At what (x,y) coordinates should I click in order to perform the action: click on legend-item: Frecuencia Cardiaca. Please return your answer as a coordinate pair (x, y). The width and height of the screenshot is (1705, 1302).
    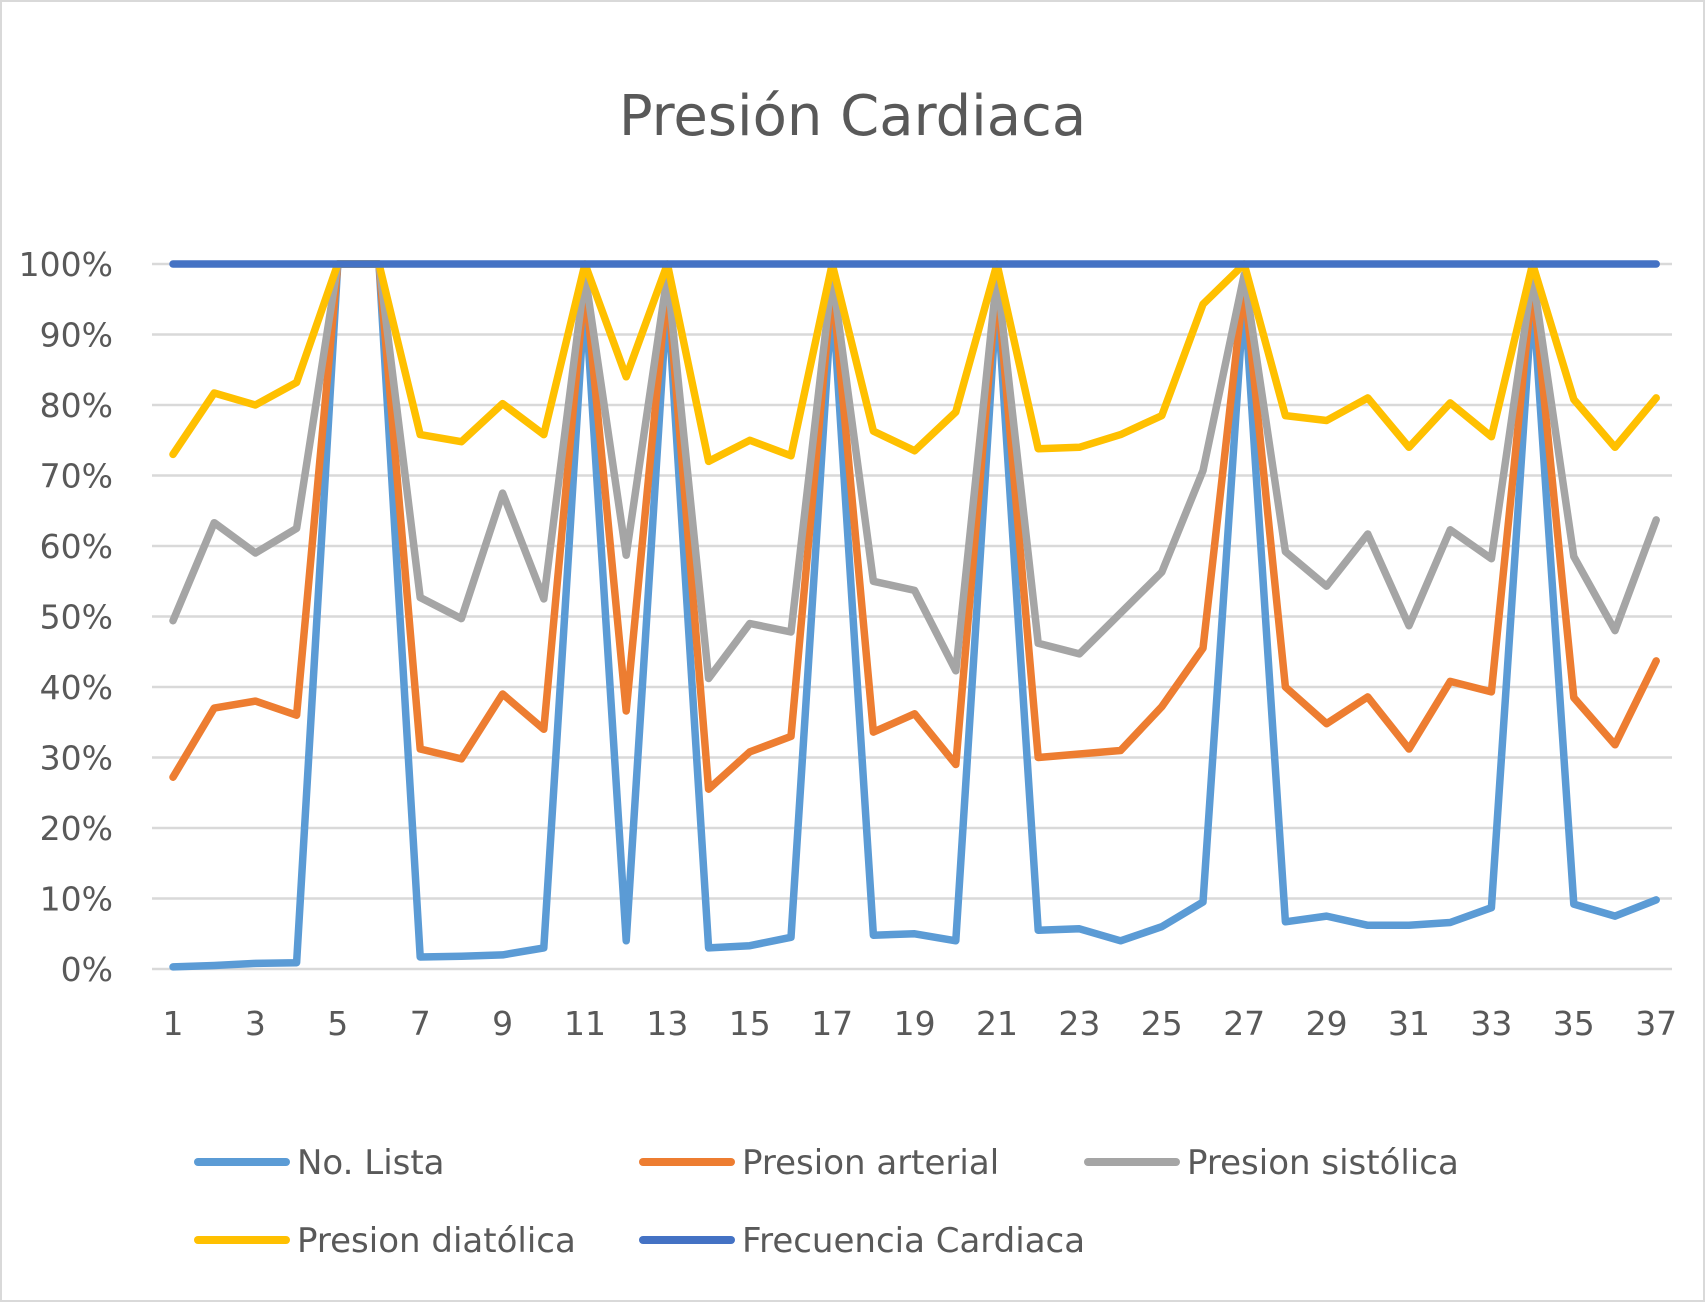
    Looking at the image, I should click on (862, 1241).